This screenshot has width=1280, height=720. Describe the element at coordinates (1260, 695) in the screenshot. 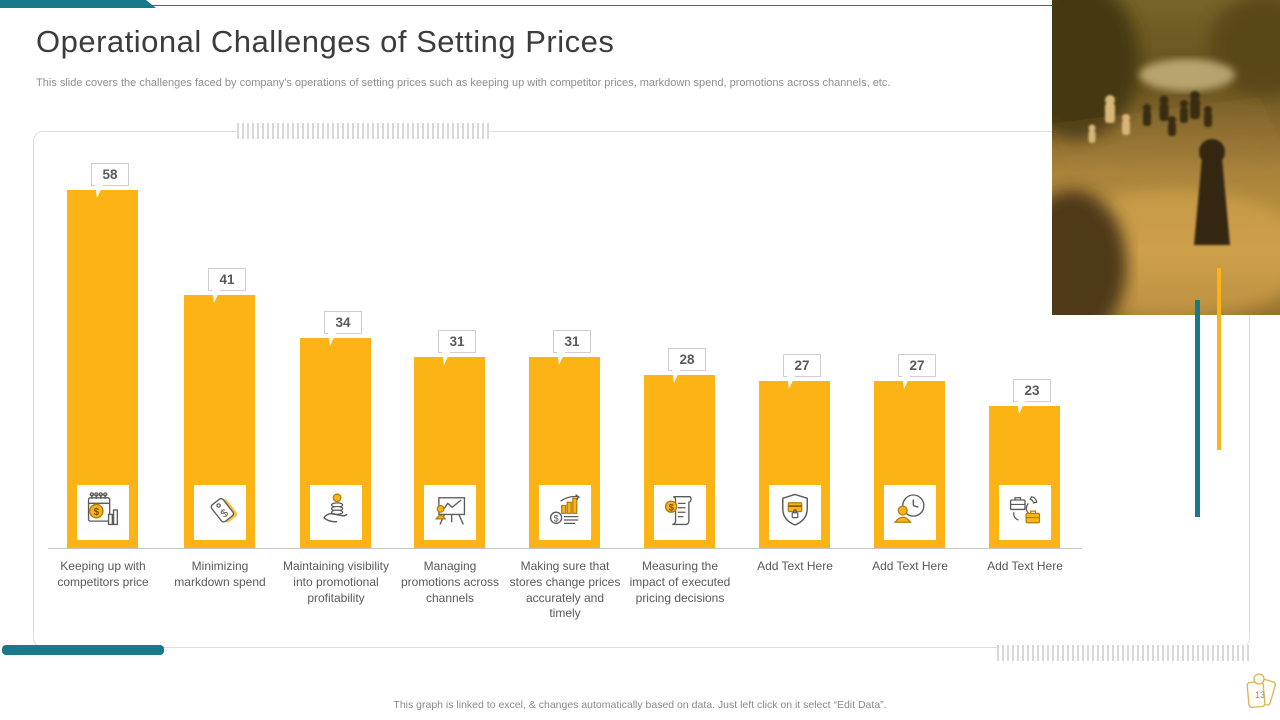

I see `page-number: 13` at that location.